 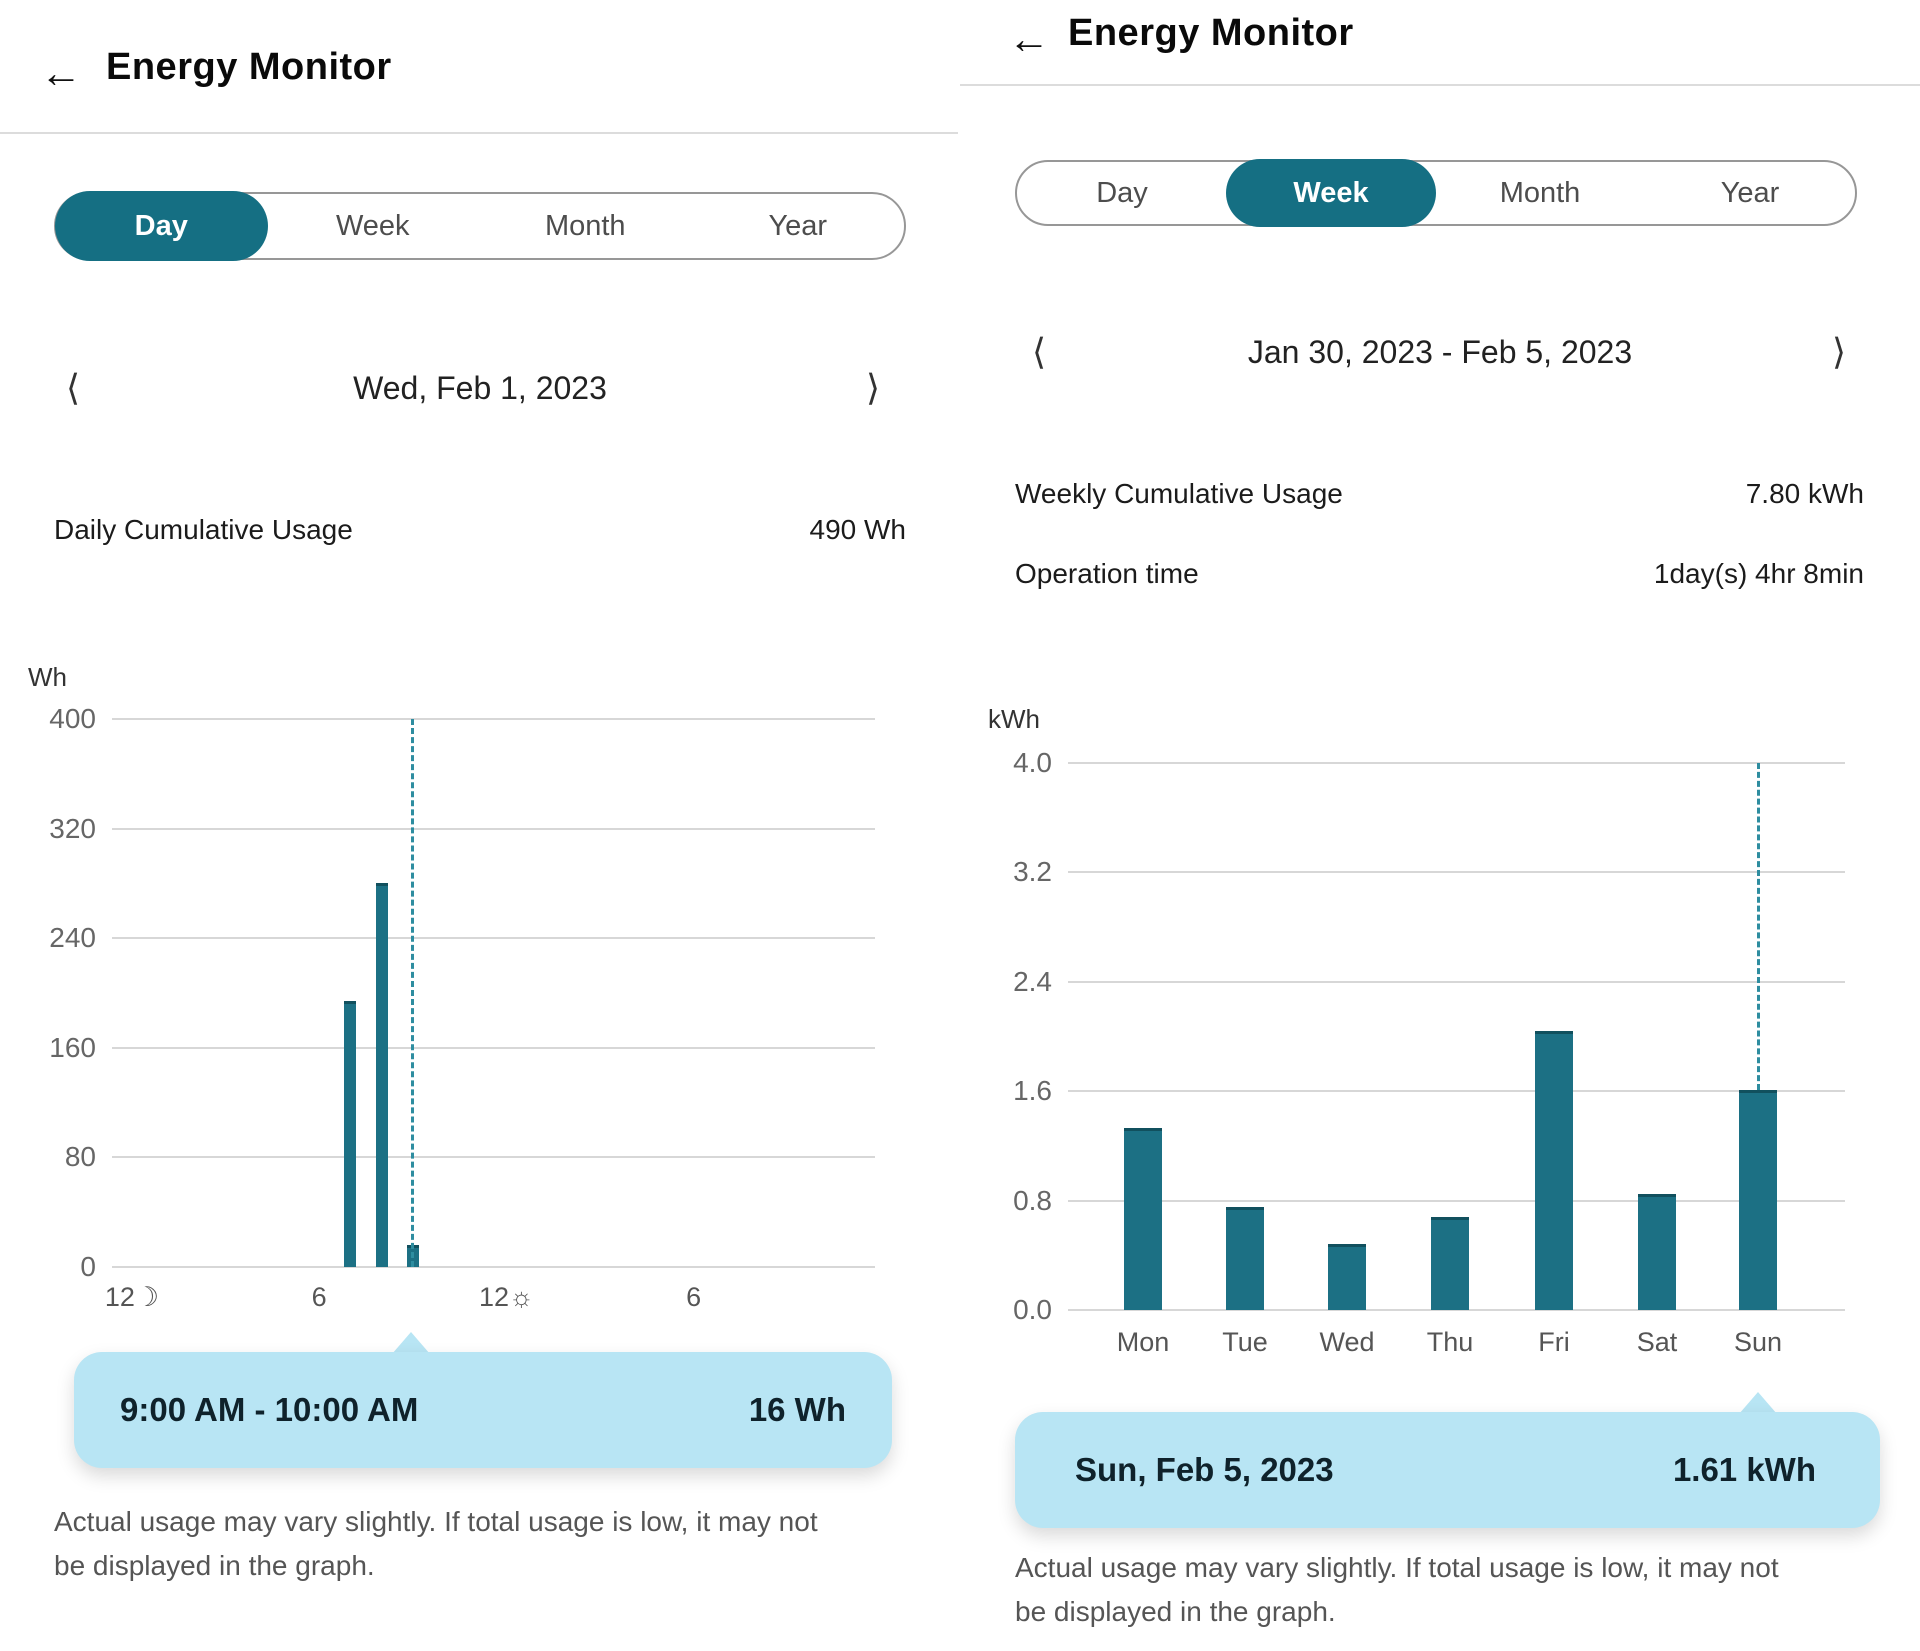 What do you see at coordinates (1744, 1469) in the screenshot?
I see `tooltip-usage-value: 1.61 kWh` at bounding box center [1744, 1469].